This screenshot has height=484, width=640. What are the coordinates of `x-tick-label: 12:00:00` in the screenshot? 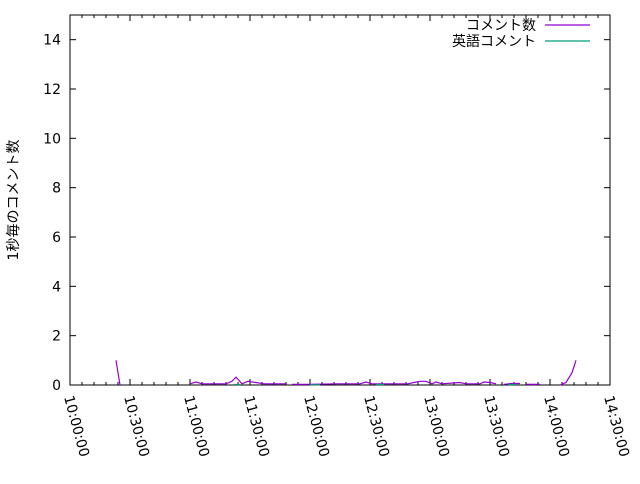 It's located at (316, 426).